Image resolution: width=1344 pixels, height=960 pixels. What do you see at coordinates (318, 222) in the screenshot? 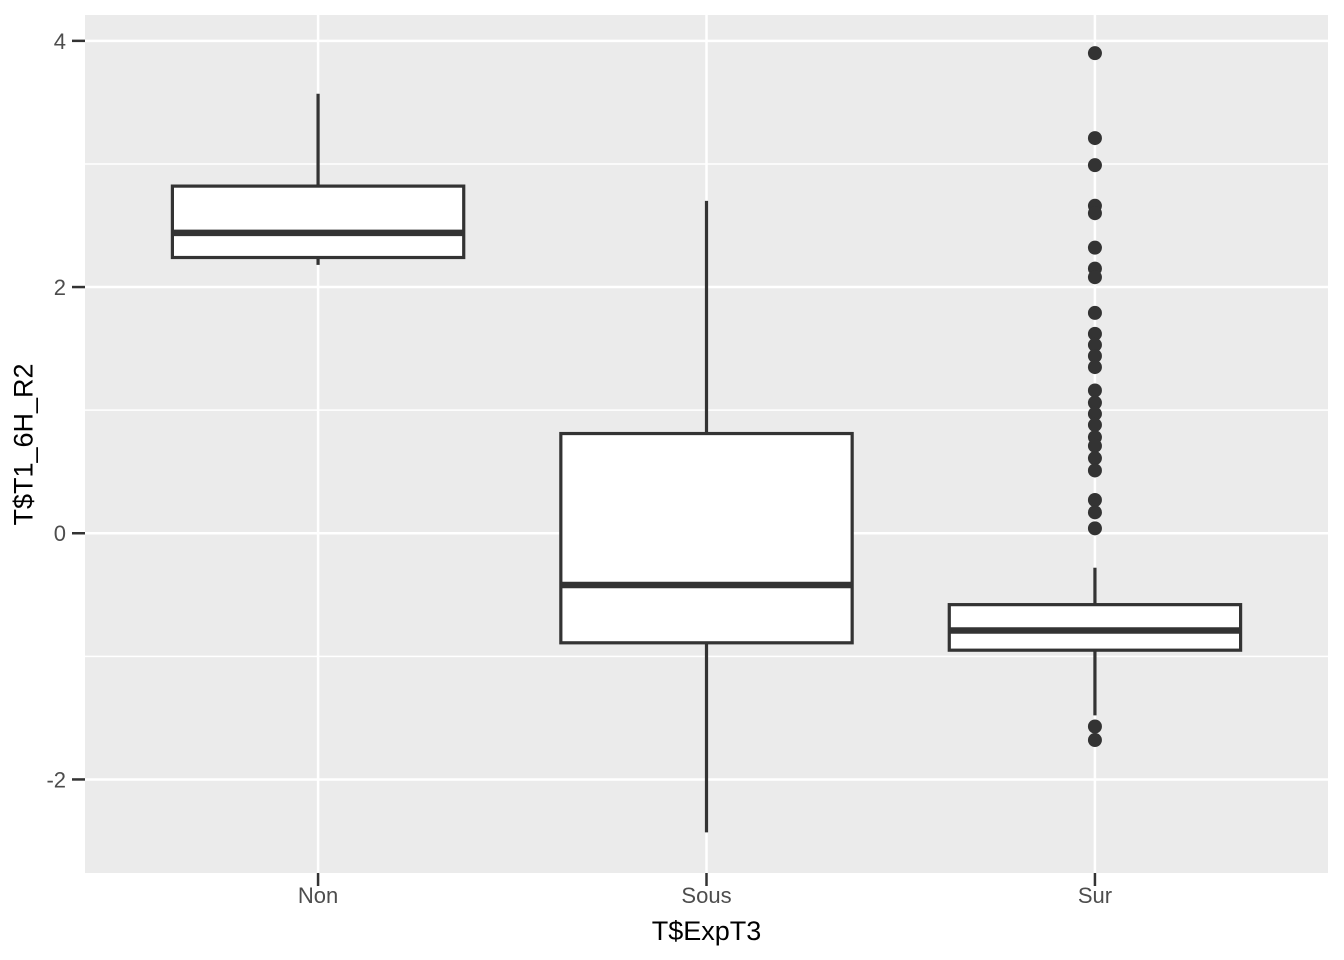
I see `box-non` at bounding box center [318, 222].